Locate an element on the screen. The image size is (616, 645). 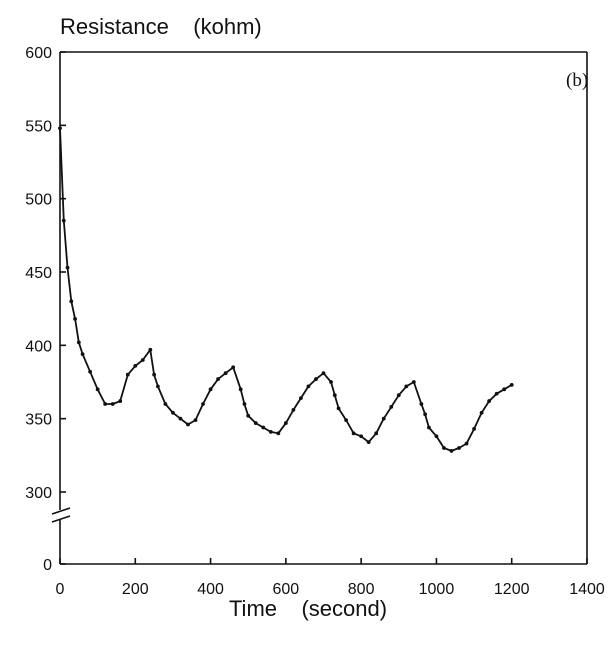
axis-break-mark-lower is located at coordinates (61, 519).